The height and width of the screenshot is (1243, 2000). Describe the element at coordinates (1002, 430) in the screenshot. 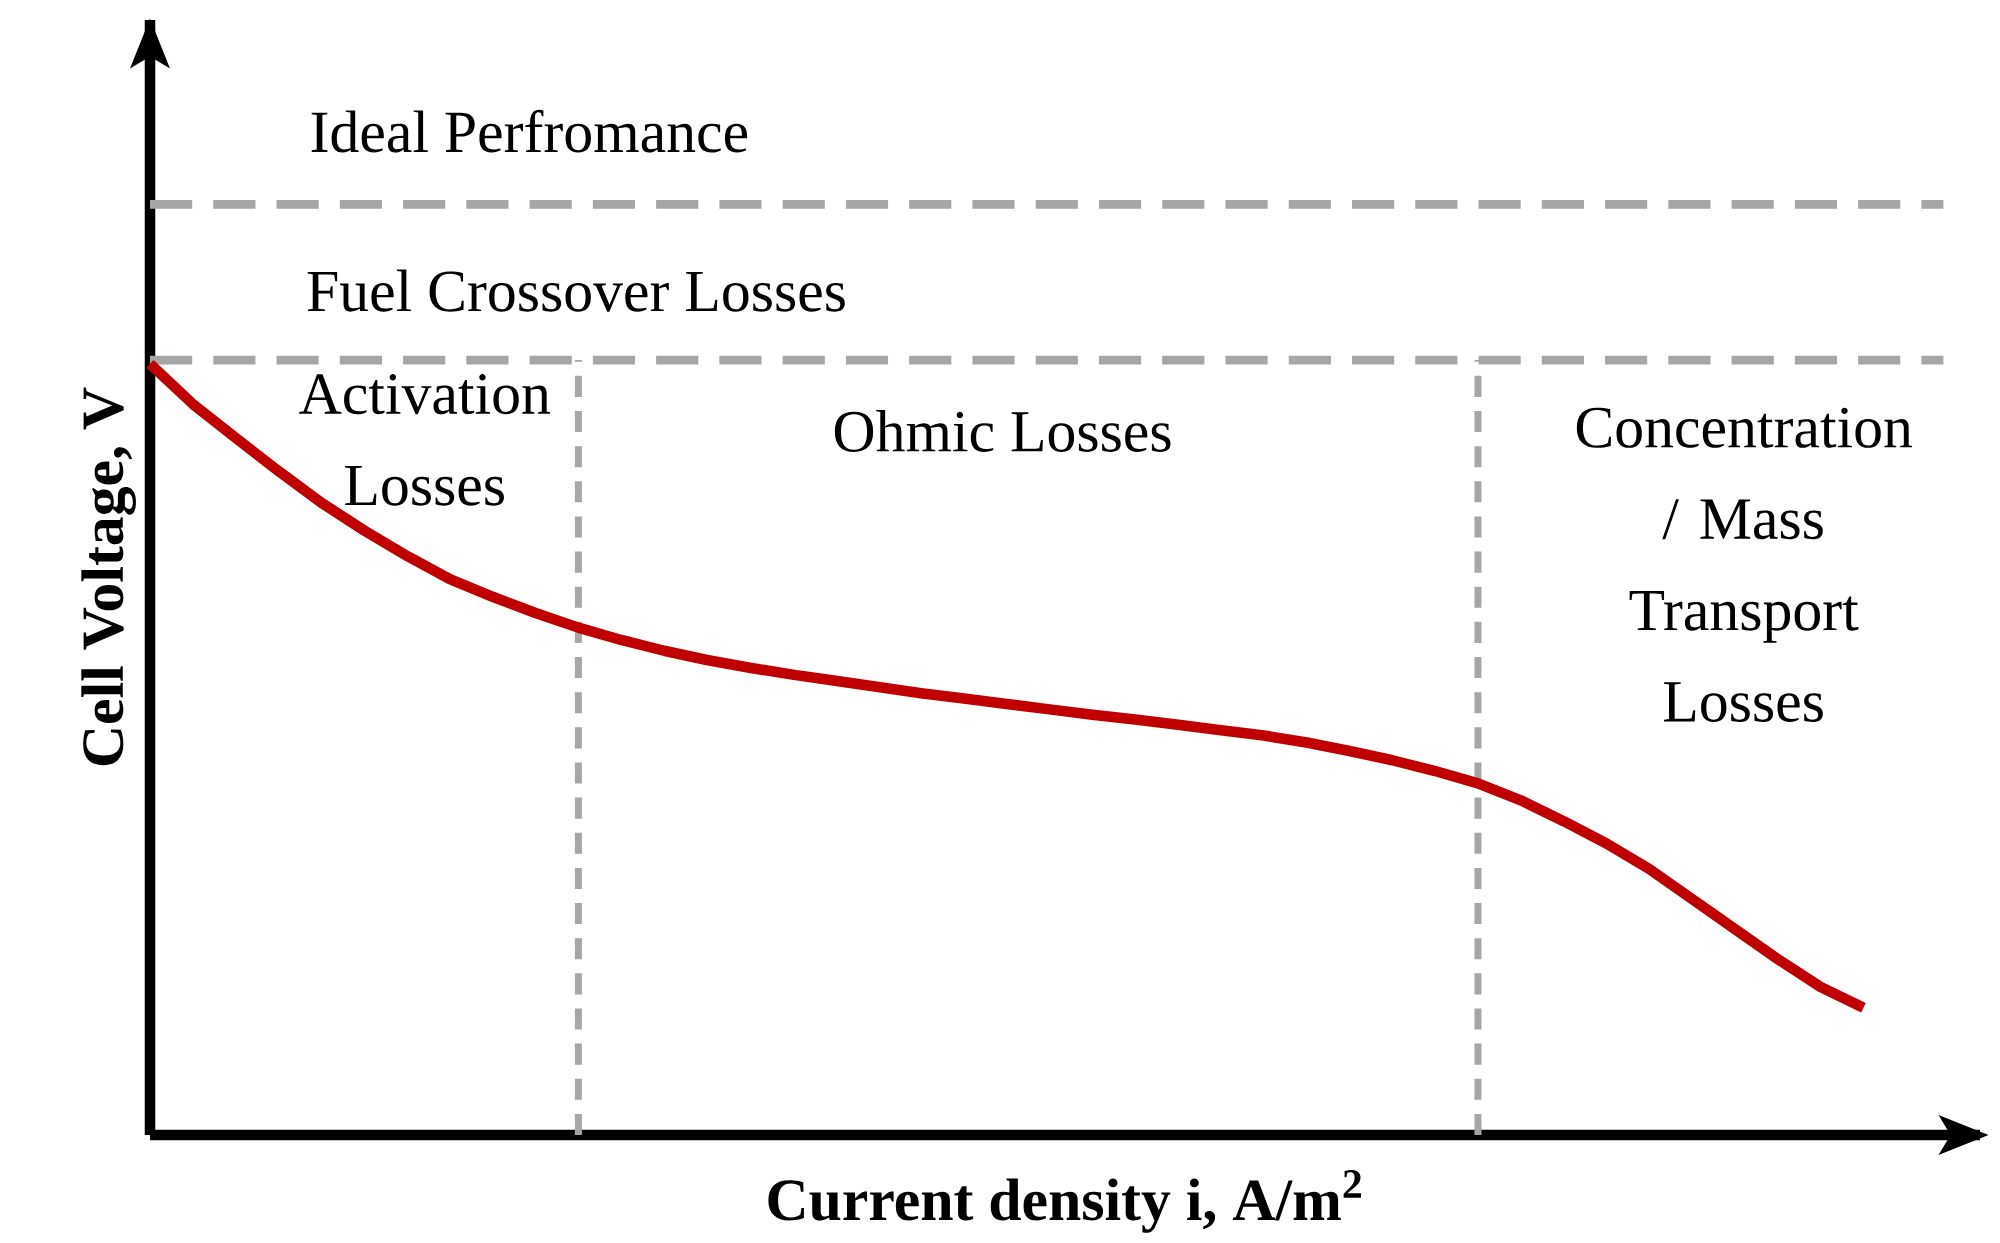

I see `annotation: Ohmic Losses` at that location.